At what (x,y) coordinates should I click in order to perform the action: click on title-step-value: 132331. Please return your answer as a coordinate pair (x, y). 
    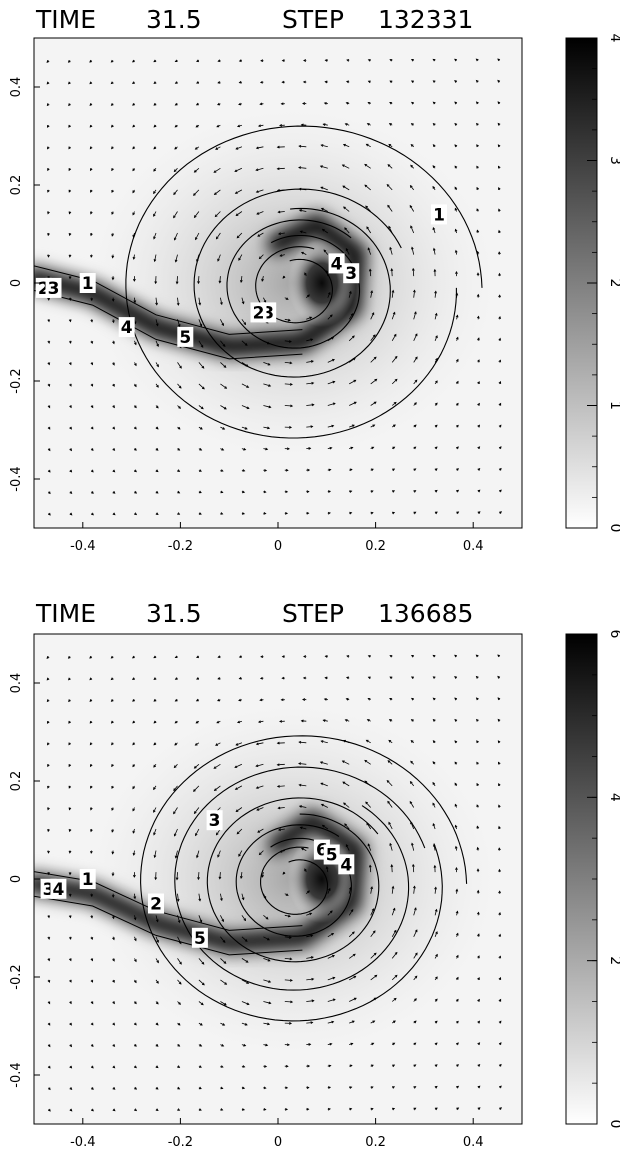
    Looking at the image, I should click on (425, 19).